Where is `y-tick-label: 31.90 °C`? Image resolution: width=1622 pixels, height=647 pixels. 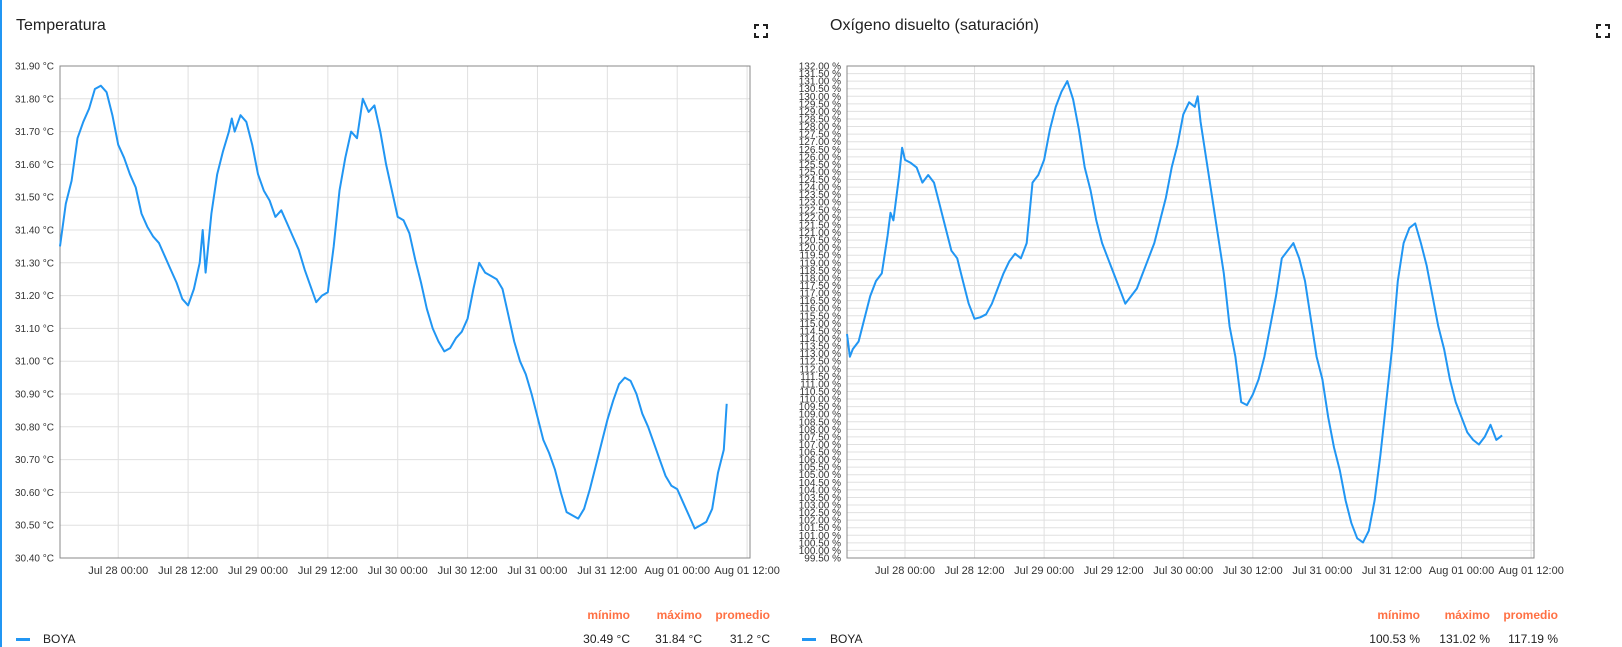 y-tick-label: 31.90 °C is located at coordinates (34, 67).